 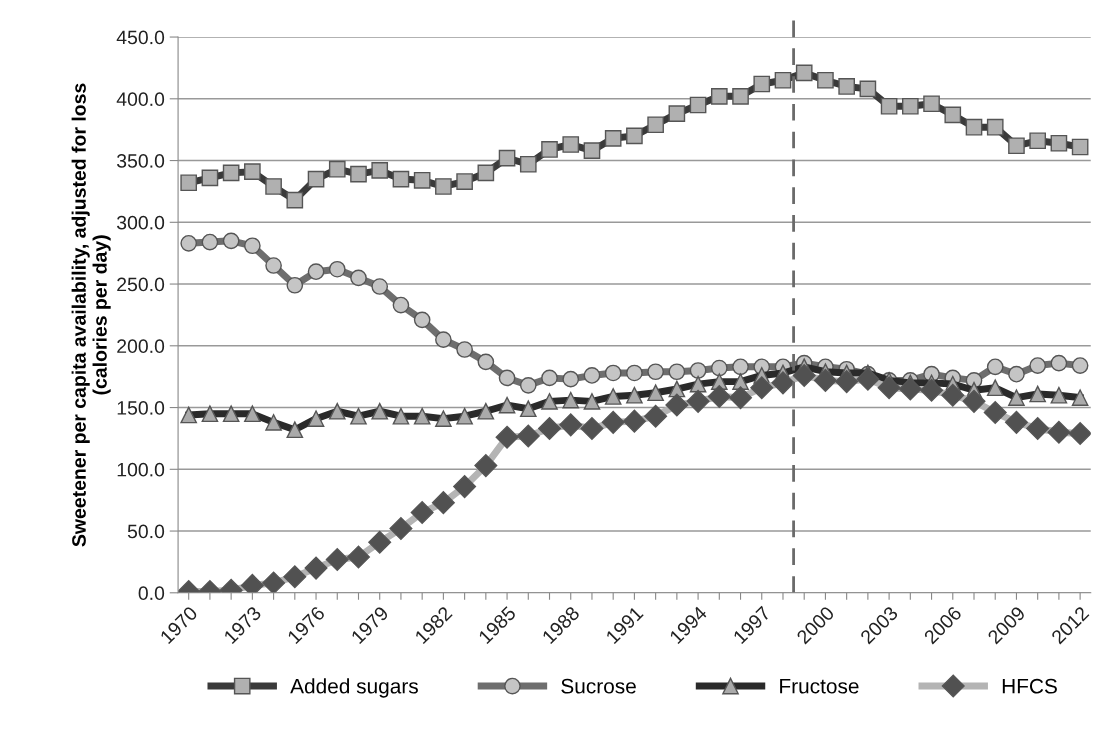 What do you see at coordinates (141, 284) in the screenshot?
I see `y-tick-label: 250.0` at bounding box center [141, 284].